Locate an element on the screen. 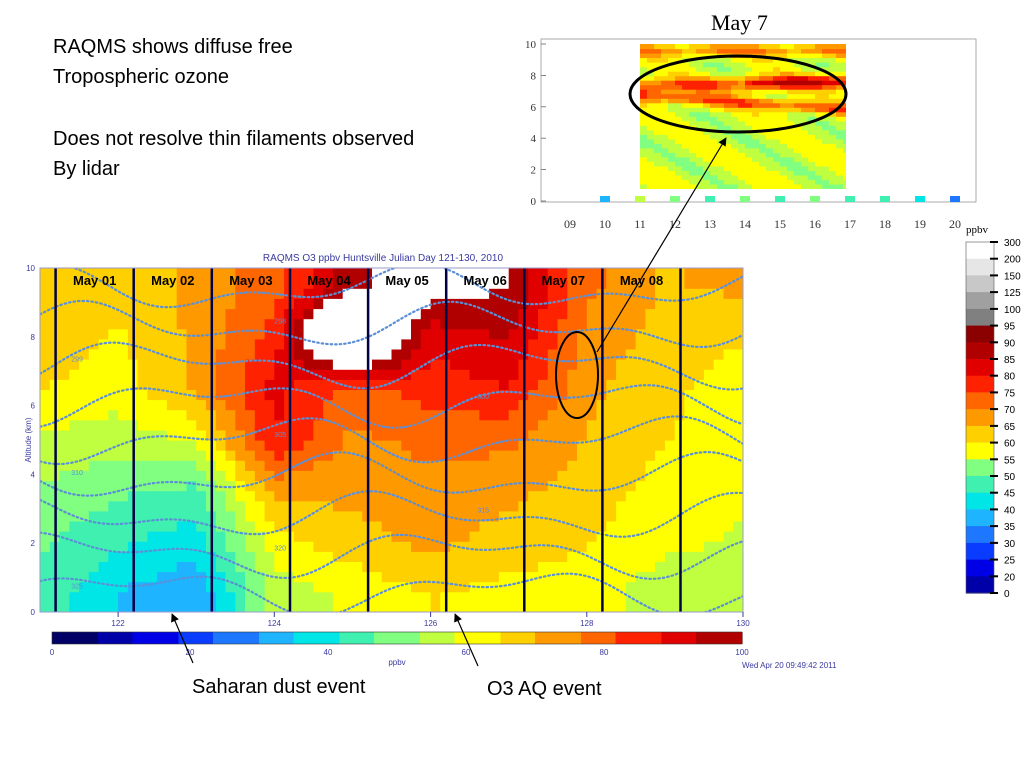  lidar-colorbar-tick-label: 65 is located at coordinates (1010, 427).